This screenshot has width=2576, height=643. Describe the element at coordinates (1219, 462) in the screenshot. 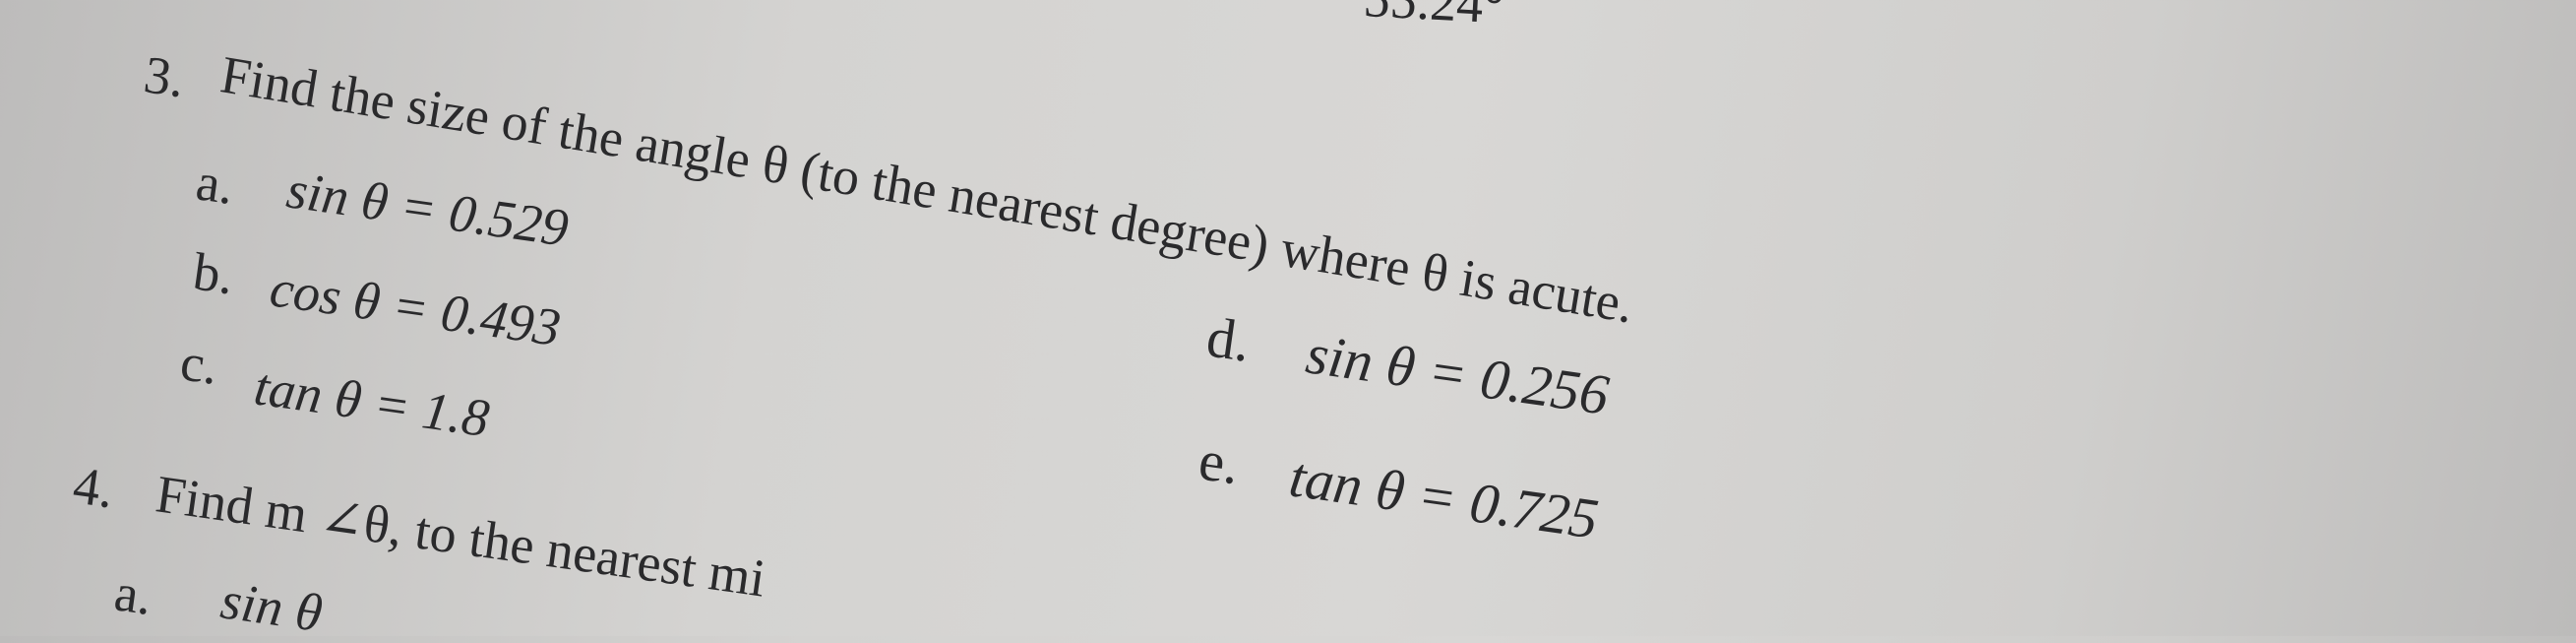

I see `part-label: e.` at that location.